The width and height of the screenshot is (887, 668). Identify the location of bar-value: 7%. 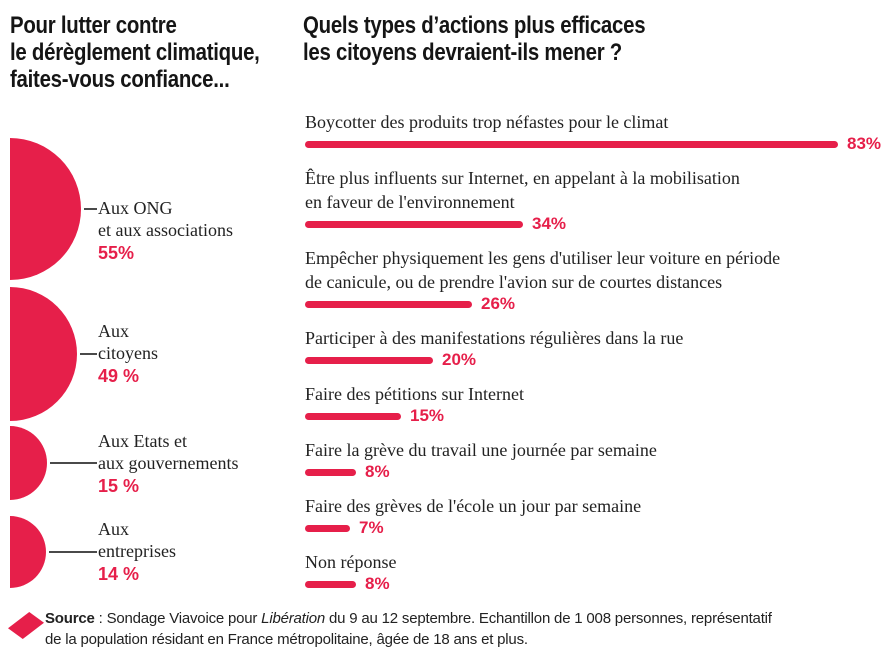
(371, 527).